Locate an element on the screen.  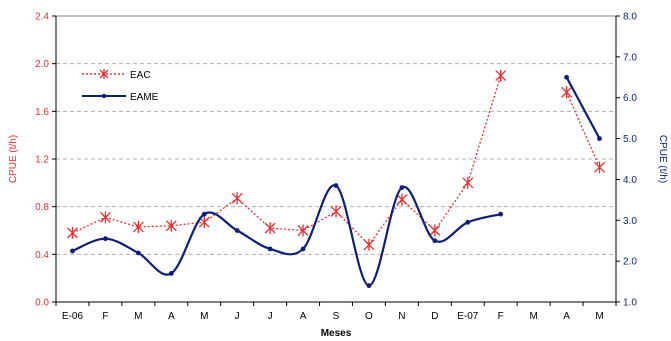
right-axis-ticks: 1.0 2.0 3.0 4.0 5.0 6.0 7.0 8.0 is located at coordinates (626, 160).